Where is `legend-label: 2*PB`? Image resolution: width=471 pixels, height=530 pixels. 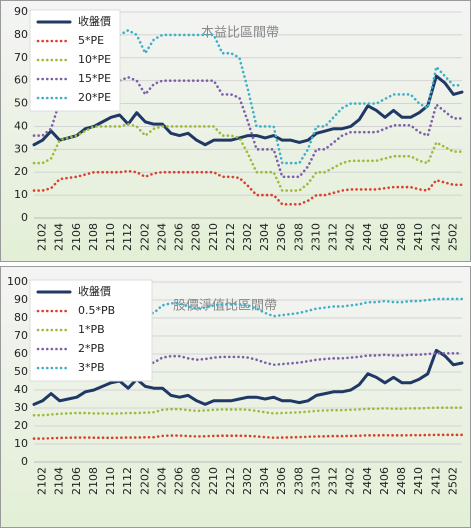 legend-label: 2*PB is located at coordinates (91, 348).